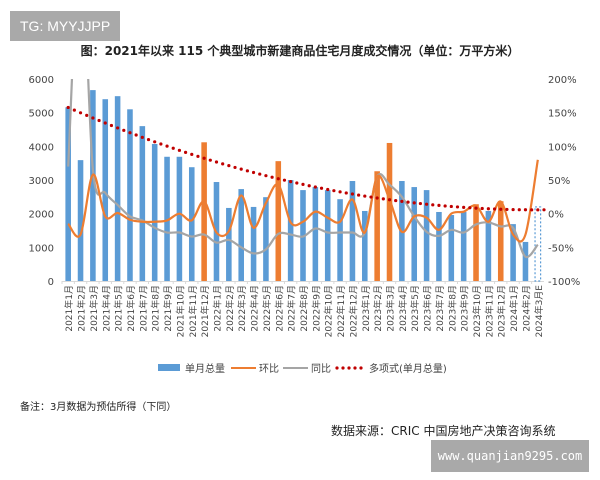 This screenshot has width=600, height=480. What do you see at coordinates (193, 311) in the screenshot?
I see `x-tick-label: 2021年11月` at bounding box center [193, 311].